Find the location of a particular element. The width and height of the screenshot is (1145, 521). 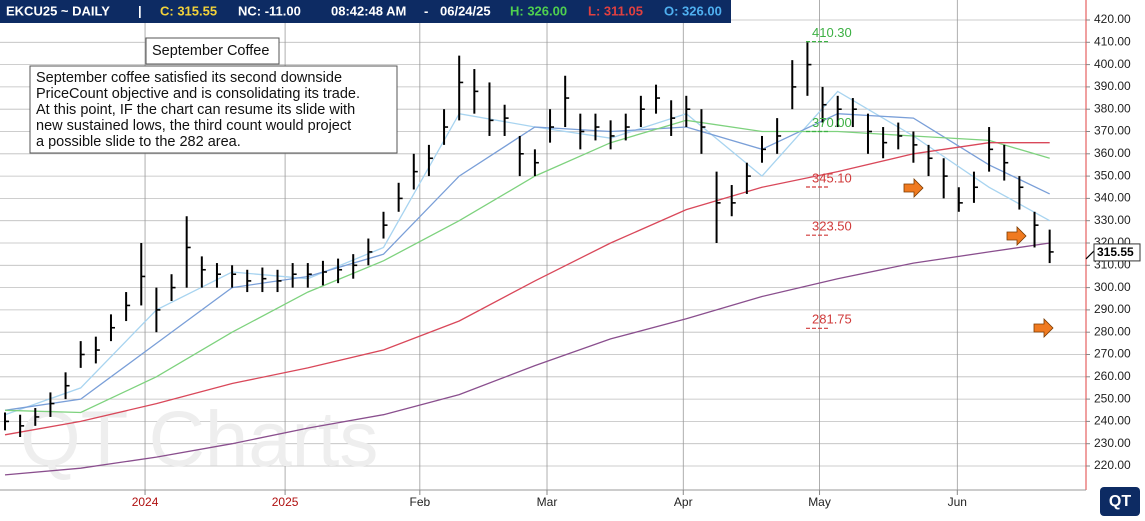

y-tick-label: 370.00 is located at coordinates (1112, 131).